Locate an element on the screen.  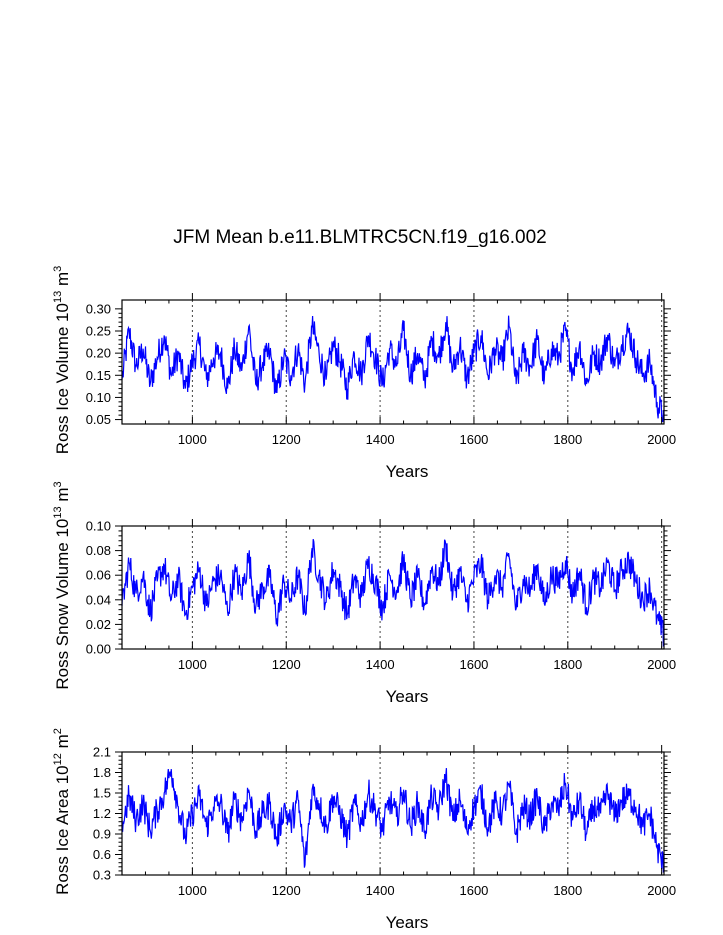
y-tick-label: 0.00 is located at coordinates (98, 649).